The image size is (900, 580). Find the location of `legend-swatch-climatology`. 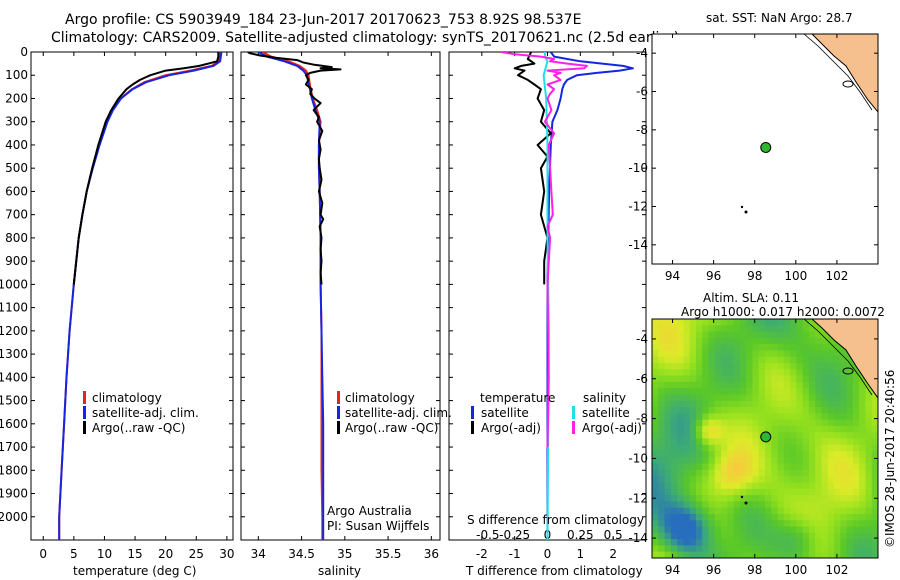

legend-swatch-climatology is located at coordinates (338, 397).